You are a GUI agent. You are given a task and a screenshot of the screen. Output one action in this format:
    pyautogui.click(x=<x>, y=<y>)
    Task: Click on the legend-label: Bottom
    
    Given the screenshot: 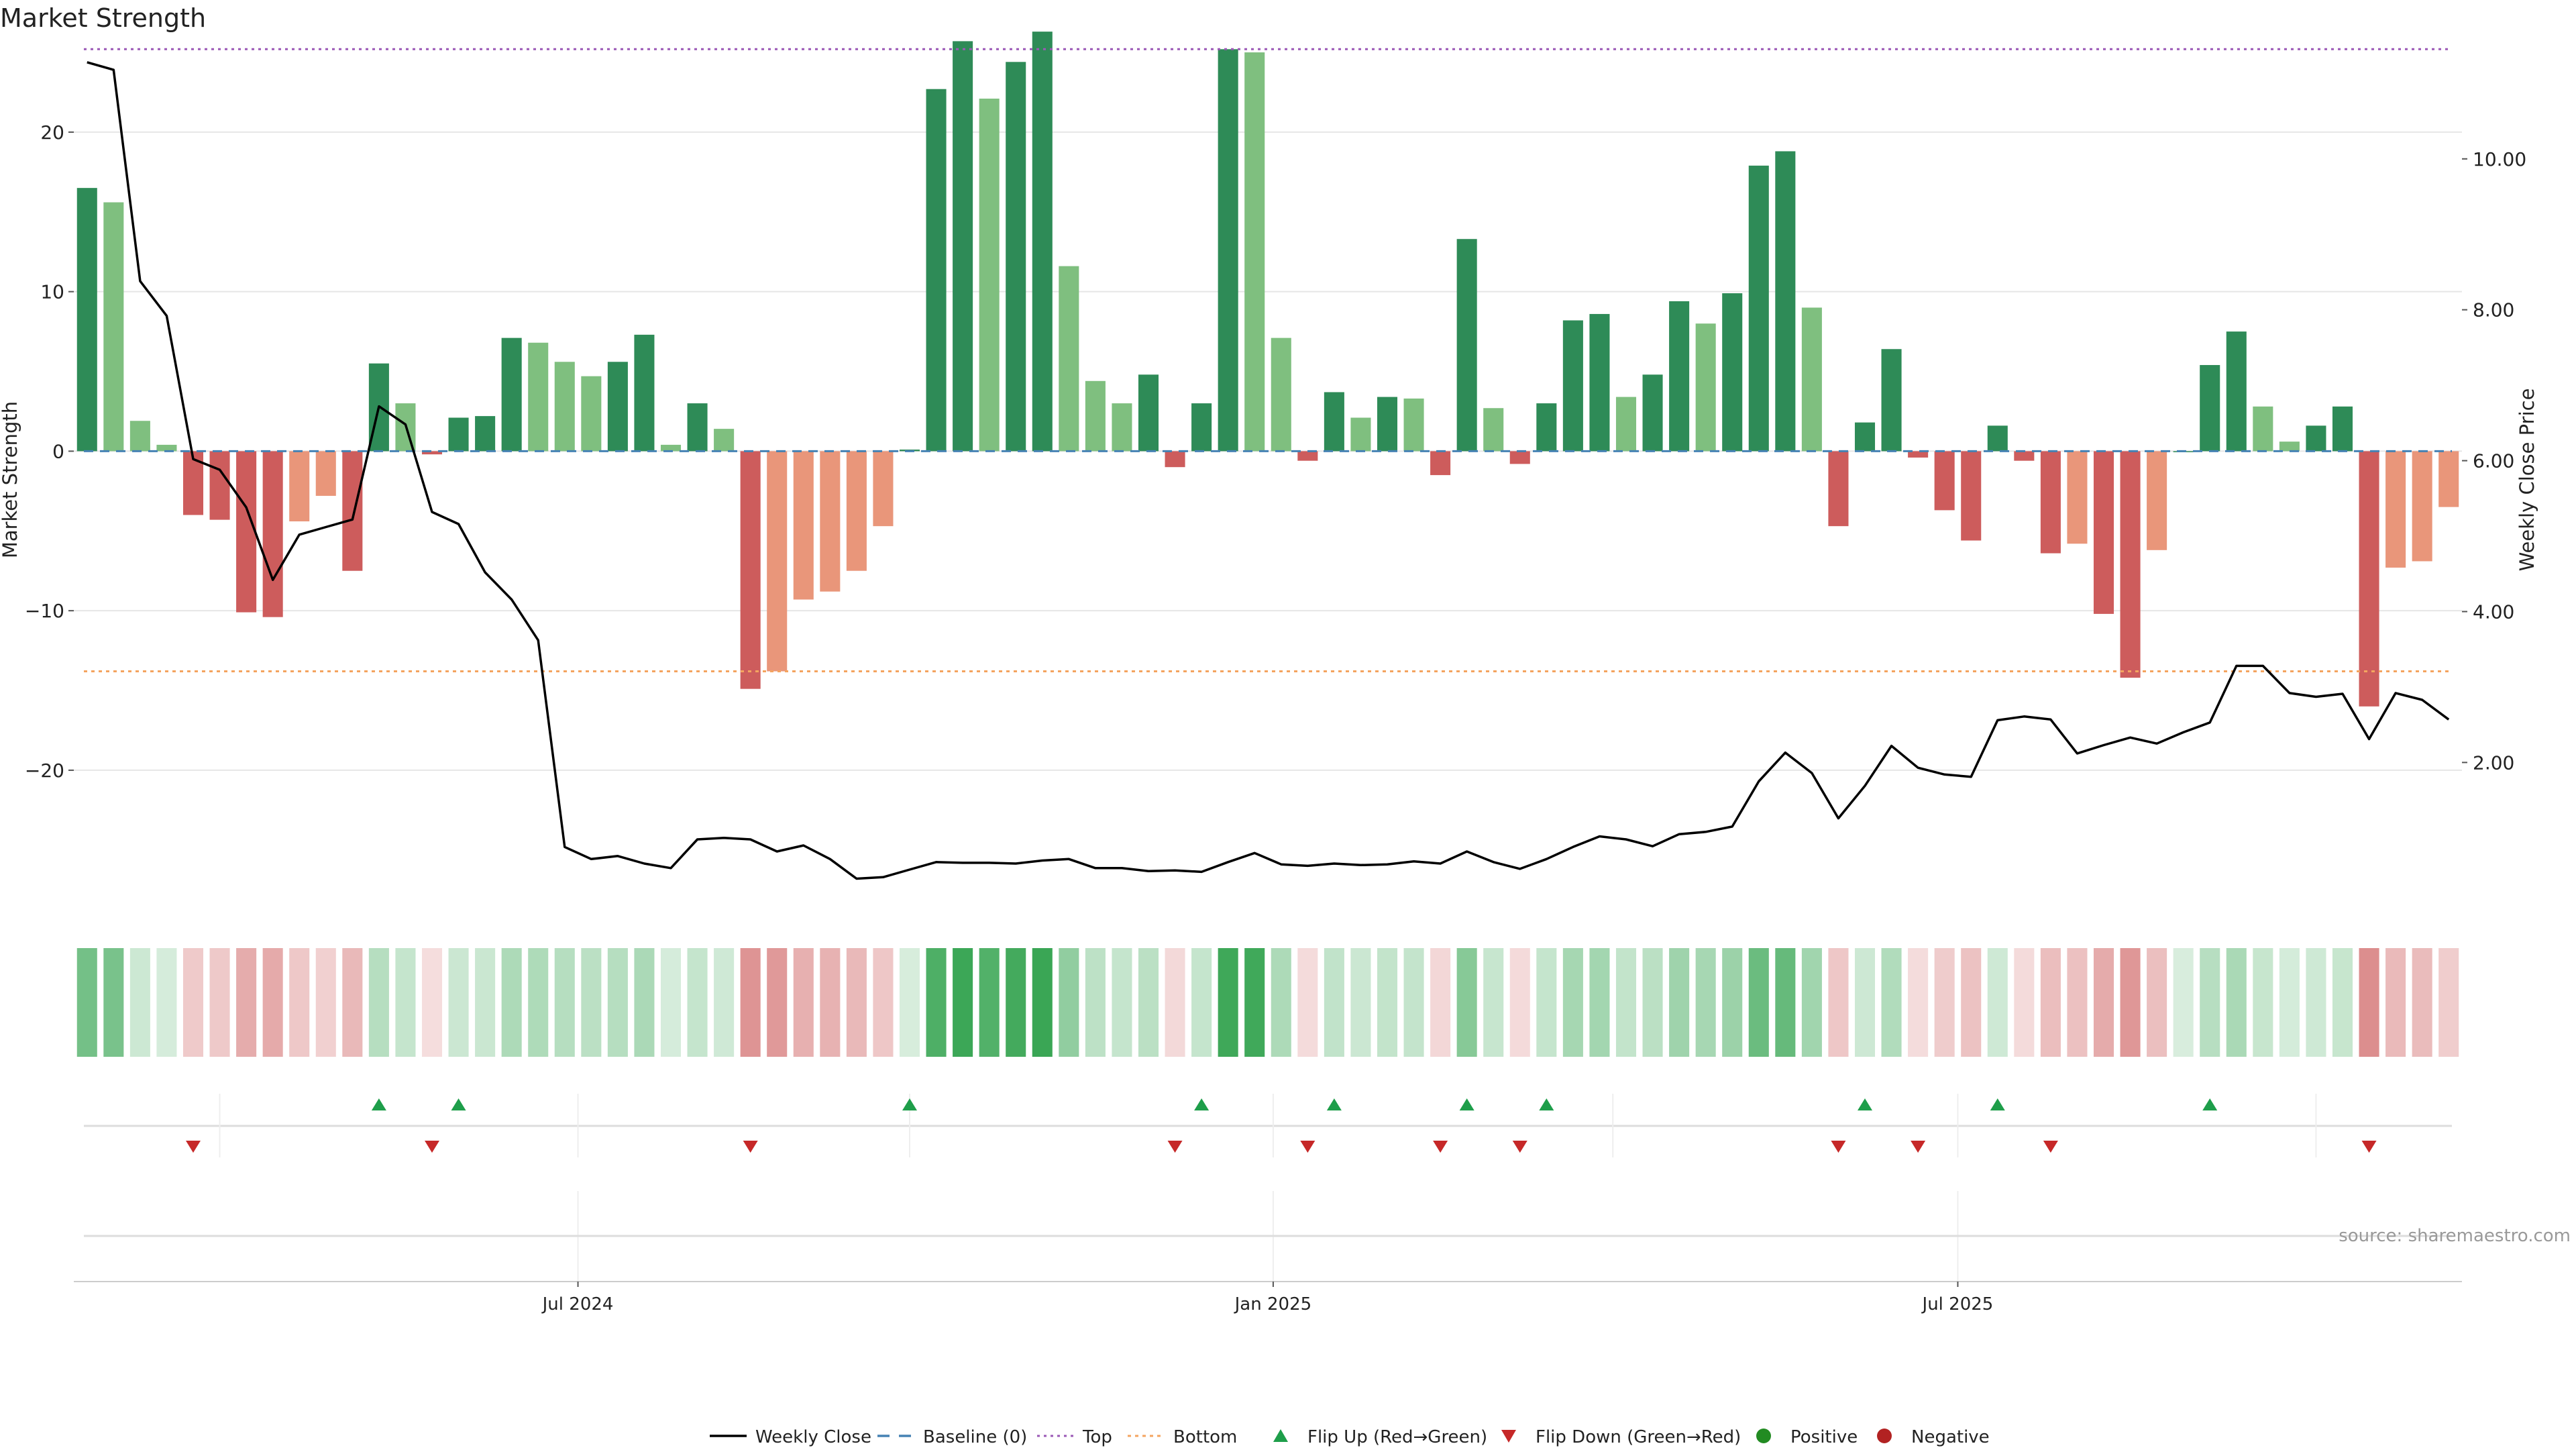 What is the action you would take?
    pyautogui.click(x=1205, y=1437)
    